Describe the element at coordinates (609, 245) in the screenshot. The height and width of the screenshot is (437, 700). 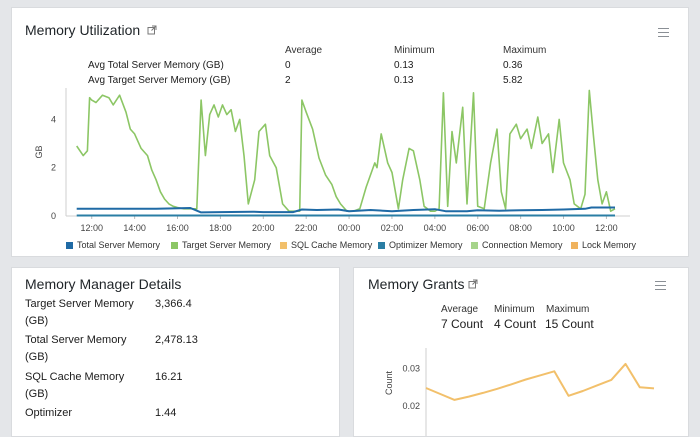
I see `legend-label: Lock Memory` at that location.